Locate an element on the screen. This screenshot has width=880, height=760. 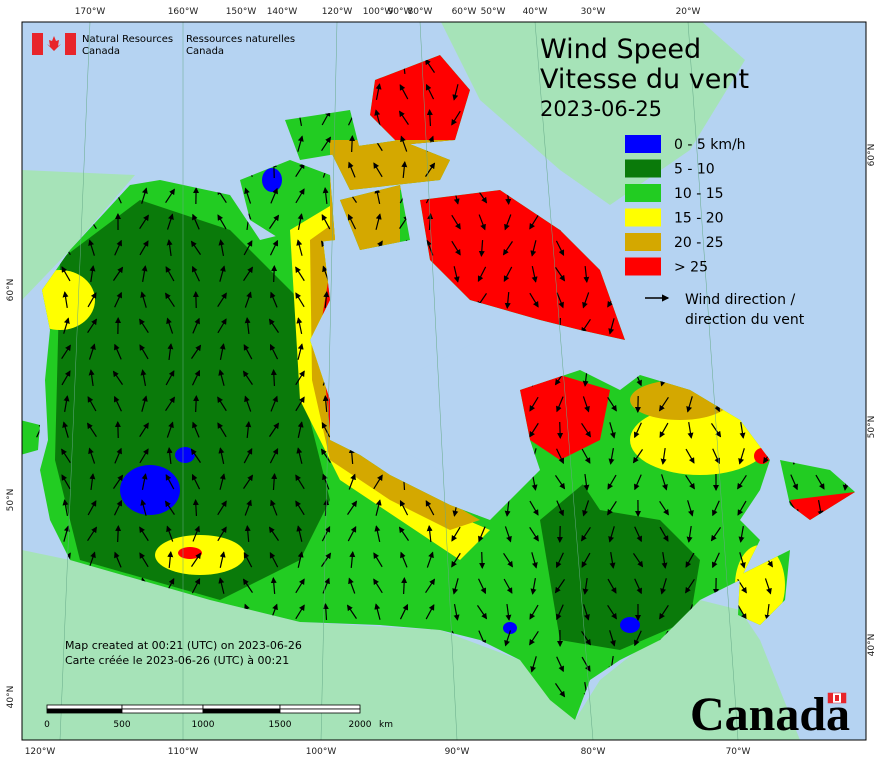
longitude-label: 40°W is located at coordinates (535, 12).